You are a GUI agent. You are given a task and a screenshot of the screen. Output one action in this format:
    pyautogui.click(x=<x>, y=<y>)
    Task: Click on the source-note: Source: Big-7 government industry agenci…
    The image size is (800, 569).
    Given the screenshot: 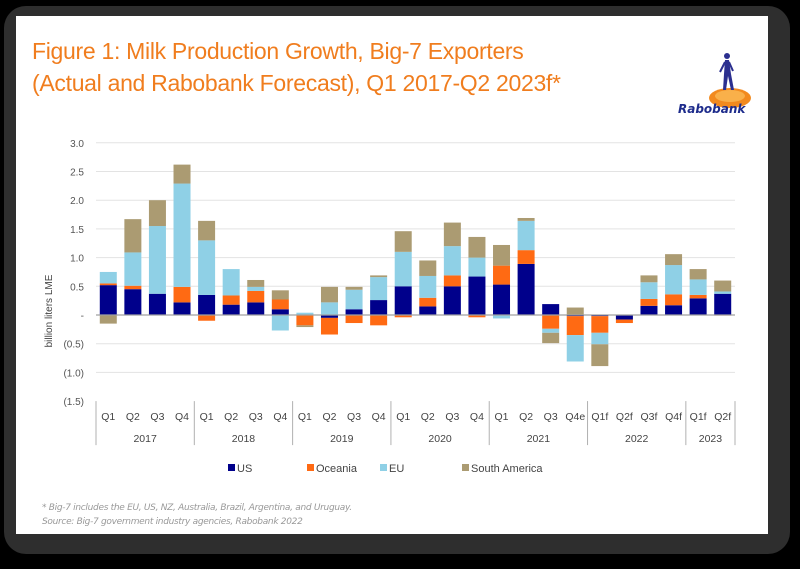 What is the action you would take?
    pyautogui.click(x=172, y=522)
    